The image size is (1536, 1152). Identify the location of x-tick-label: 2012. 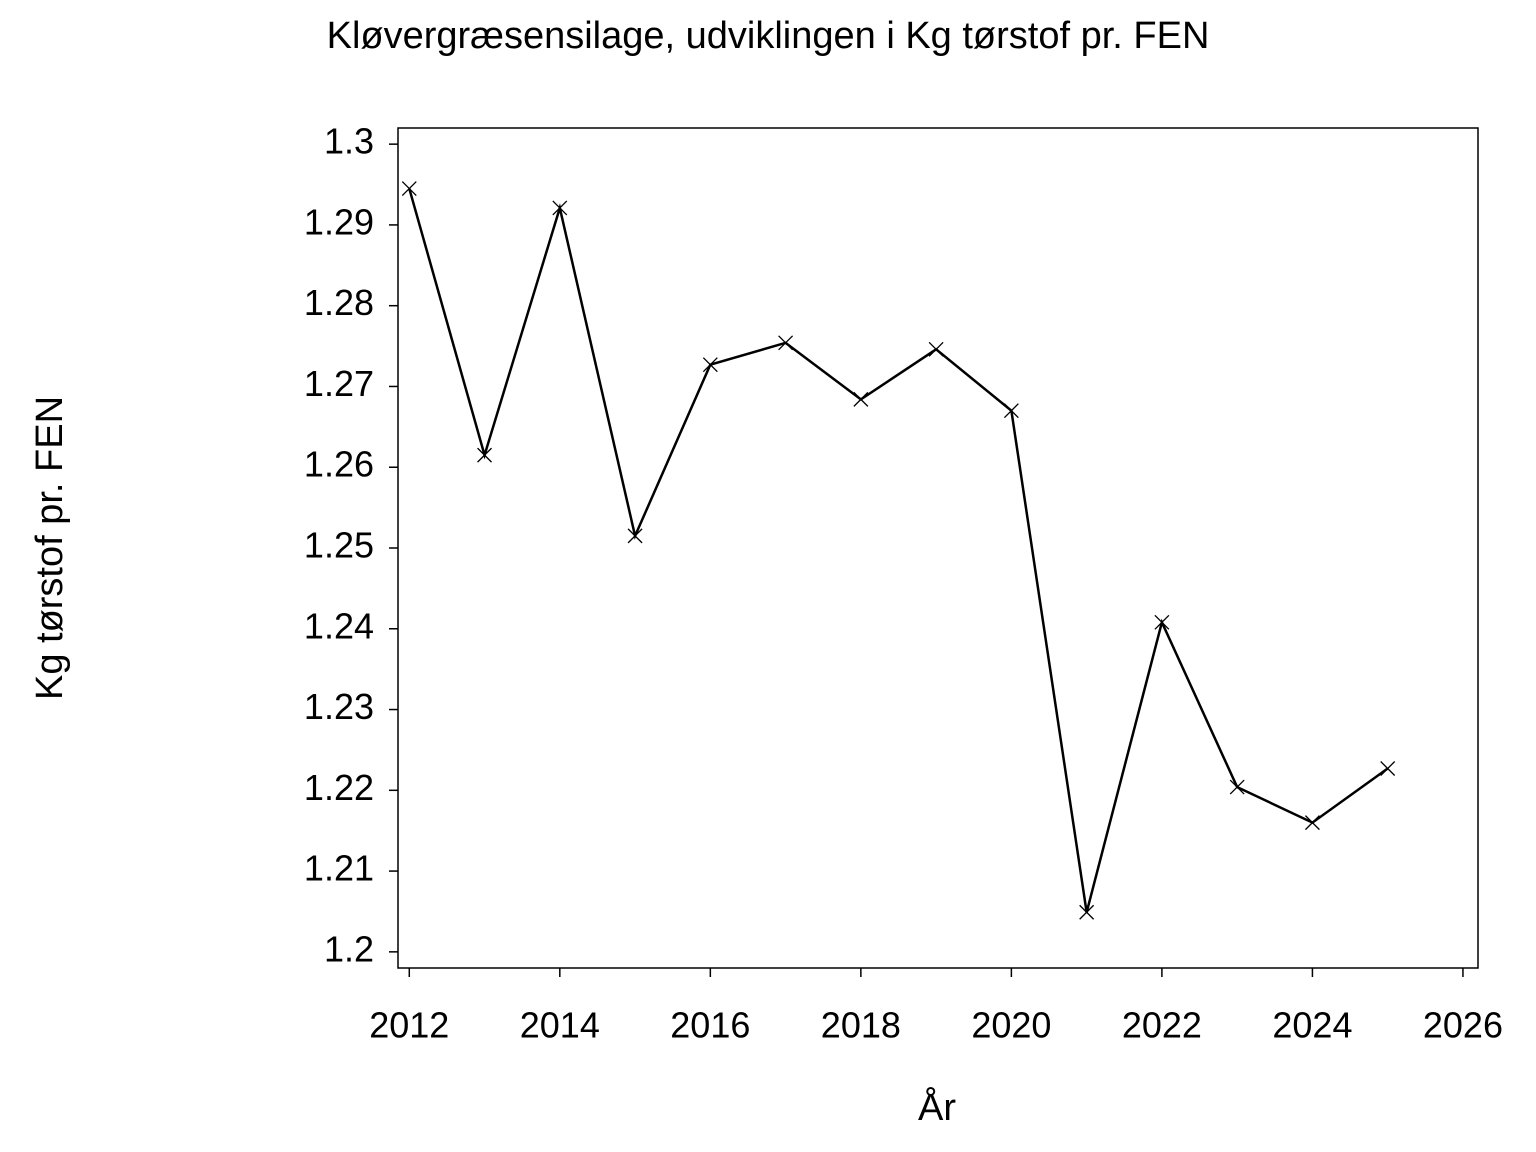
(409, 1025).